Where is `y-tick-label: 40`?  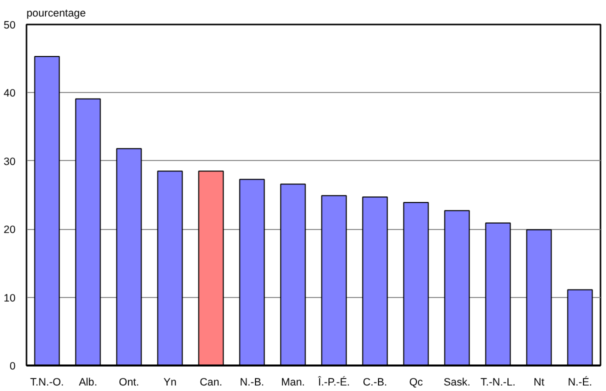
y-tick-label: 40 is located at coordinates (10, 94).